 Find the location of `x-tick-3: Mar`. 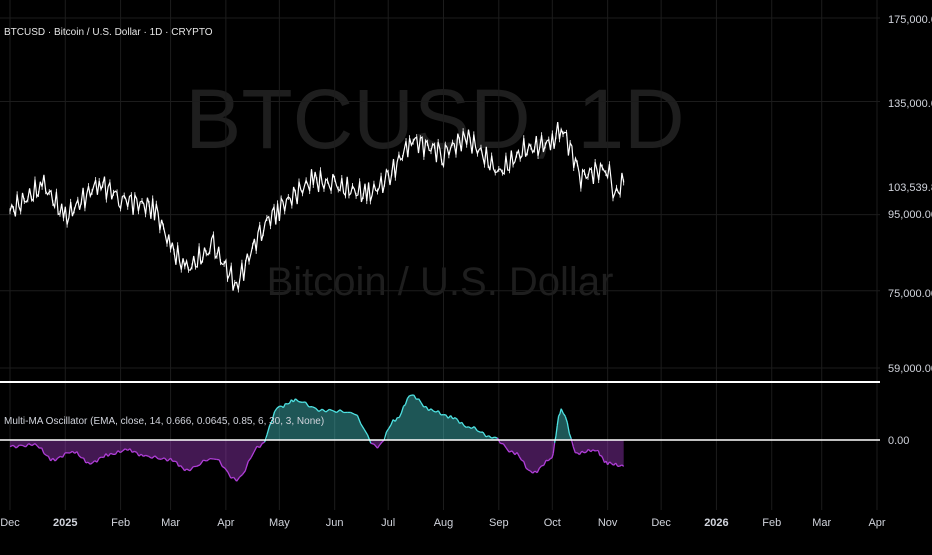

x-tick-3: Mar is located at coordinates (170, 523).